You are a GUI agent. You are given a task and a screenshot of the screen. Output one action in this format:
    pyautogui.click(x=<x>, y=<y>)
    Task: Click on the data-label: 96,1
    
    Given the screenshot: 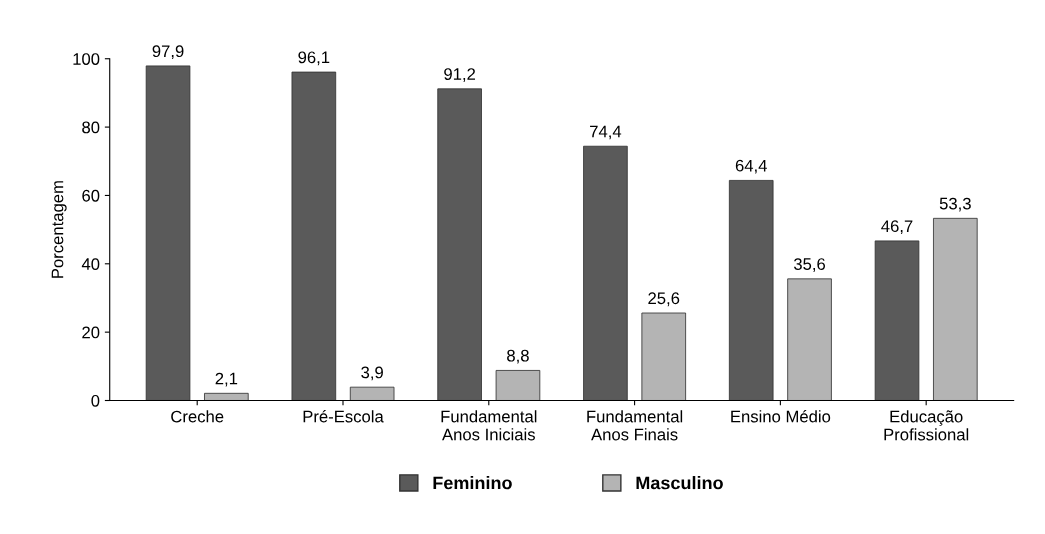 What is the action you would take?
    pyautogui.click(x=314, y=58)
    